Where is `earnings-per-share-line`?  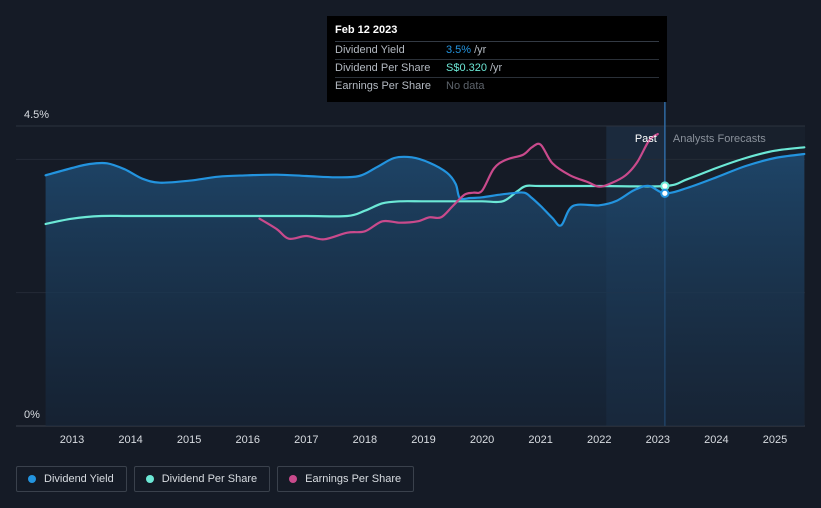
earnings-per-share-line is located at coordinates (458, 186).